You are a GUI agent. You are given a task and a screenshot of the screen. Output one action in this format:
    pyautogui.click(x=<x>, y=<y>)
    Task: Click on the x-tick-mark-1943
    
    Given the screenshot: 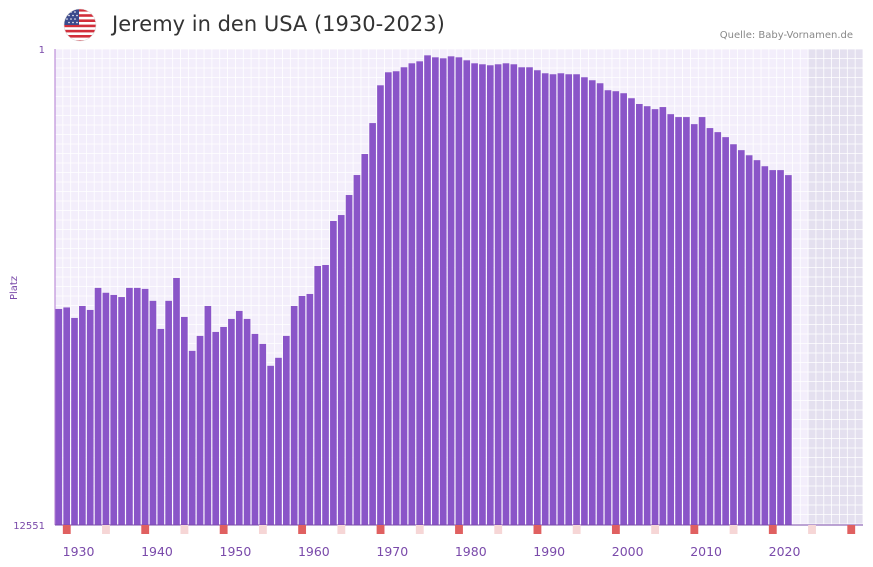 What is the action you would take?
    pyautogui.click(x=184, y=529)
    